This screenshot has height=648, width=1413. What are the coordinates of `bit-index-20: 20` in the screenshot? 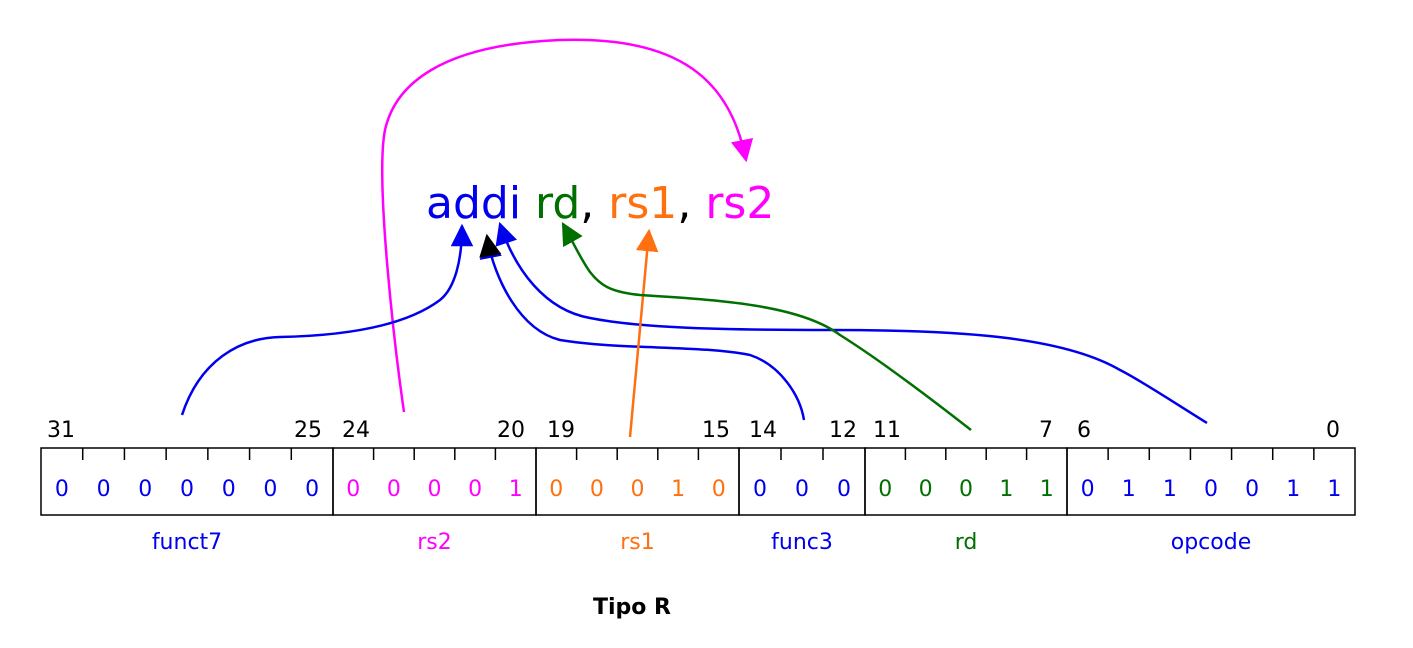 It's located at (511, 430).